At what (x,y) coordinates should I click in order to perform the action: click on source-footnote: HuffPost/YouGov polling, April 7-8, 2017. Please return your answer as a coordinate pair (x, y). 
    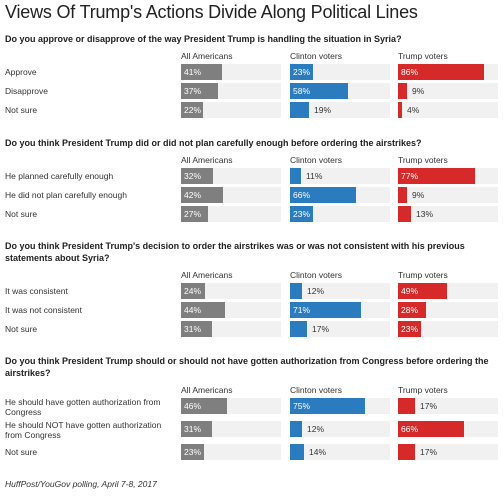
    Looking at the image, I should click on (81, 484).